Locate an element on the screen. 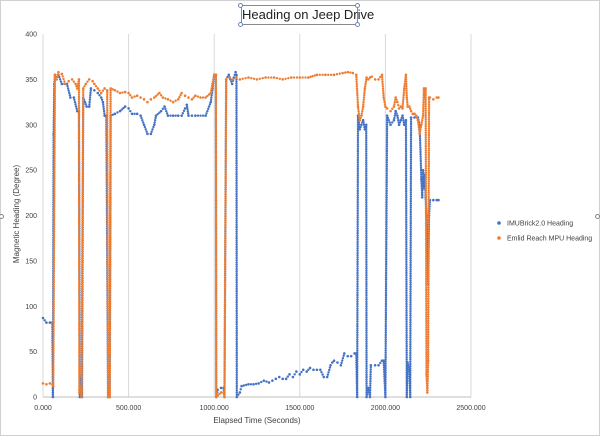  title-handle-tl is located at coordinates (240, 5).